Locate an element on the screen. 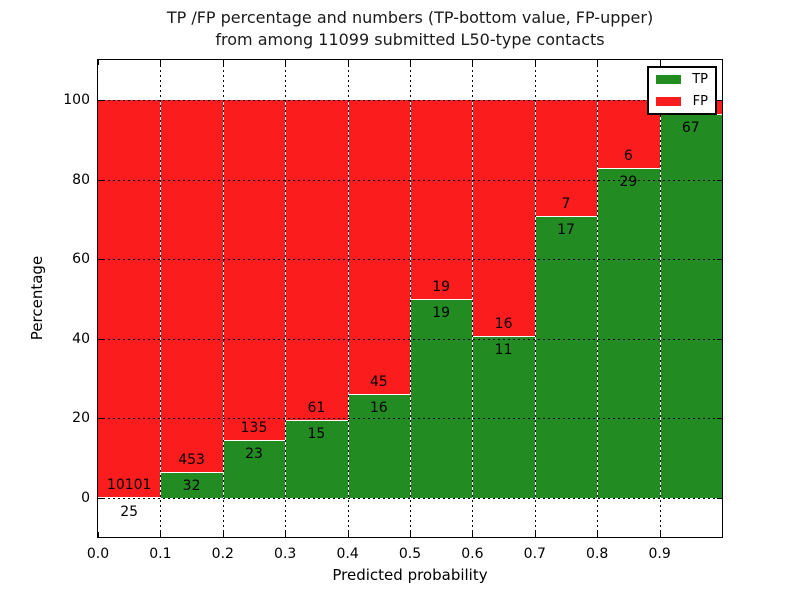 The width and height of the screenshot is (800, 600). tp-count-label-5: 19 is located at coordinates (441, 313).